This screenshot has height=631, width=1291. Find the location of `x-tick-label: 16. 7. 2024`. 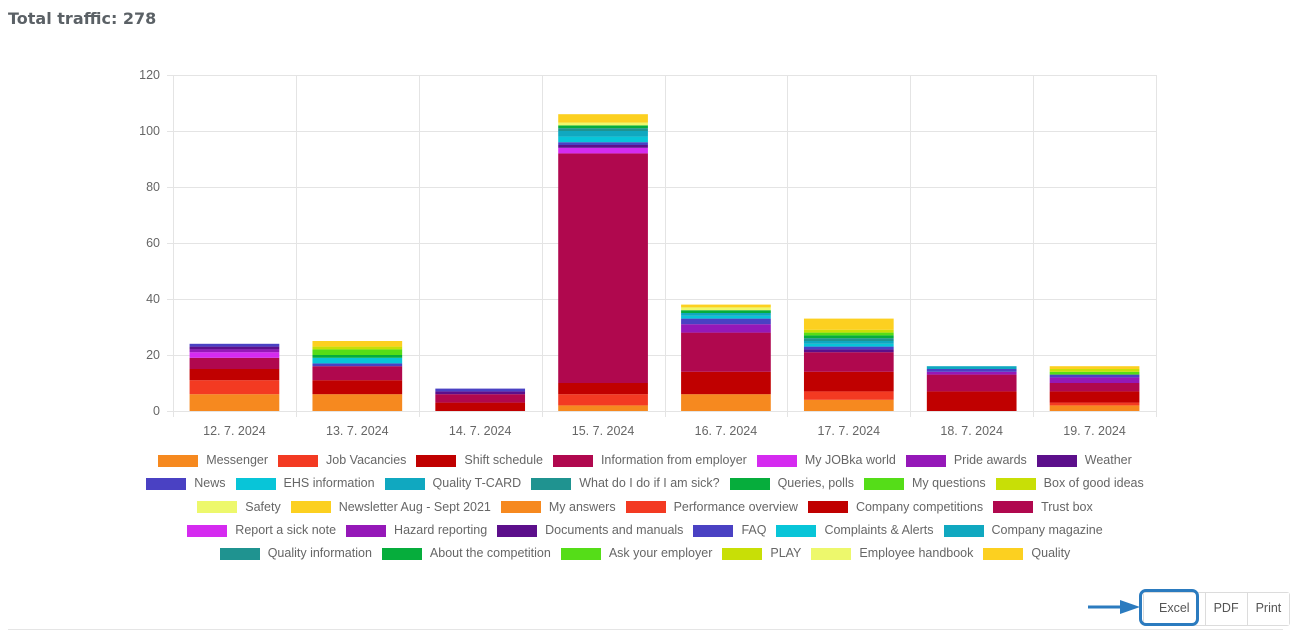

x-tick-label: 16. 7. 2024 is located at coordinates (726, 431).